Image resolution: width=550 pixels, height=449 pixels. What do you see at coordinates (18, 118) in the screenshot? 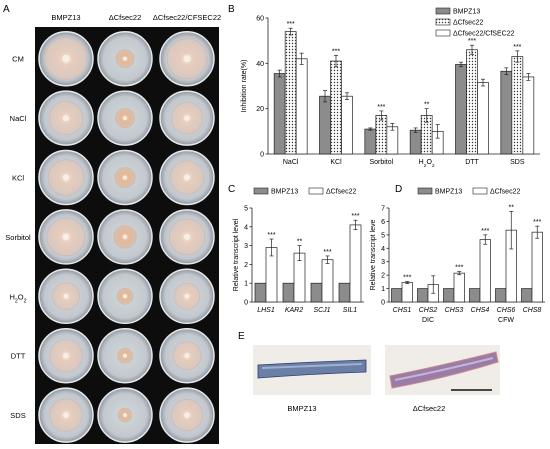
I see `condition-label-1: NaCl` at bounding box center [18, 118].